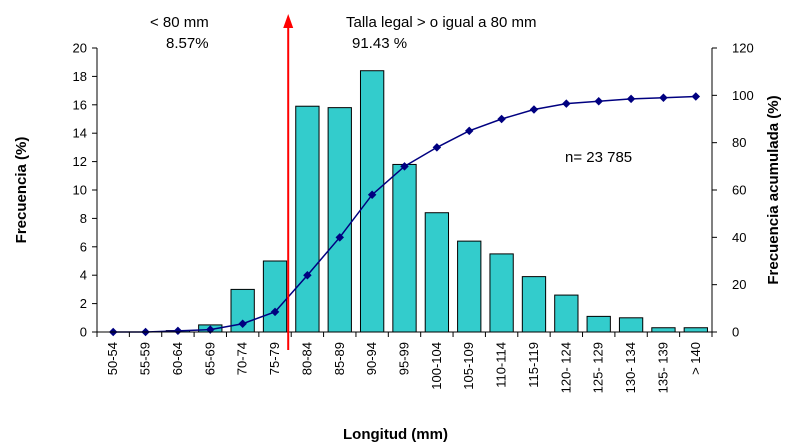 The image size is (786, 444). Describe the element at coordinates (274, 358) in the screenshot. I see `x-tick-label: 75-79` at that location.